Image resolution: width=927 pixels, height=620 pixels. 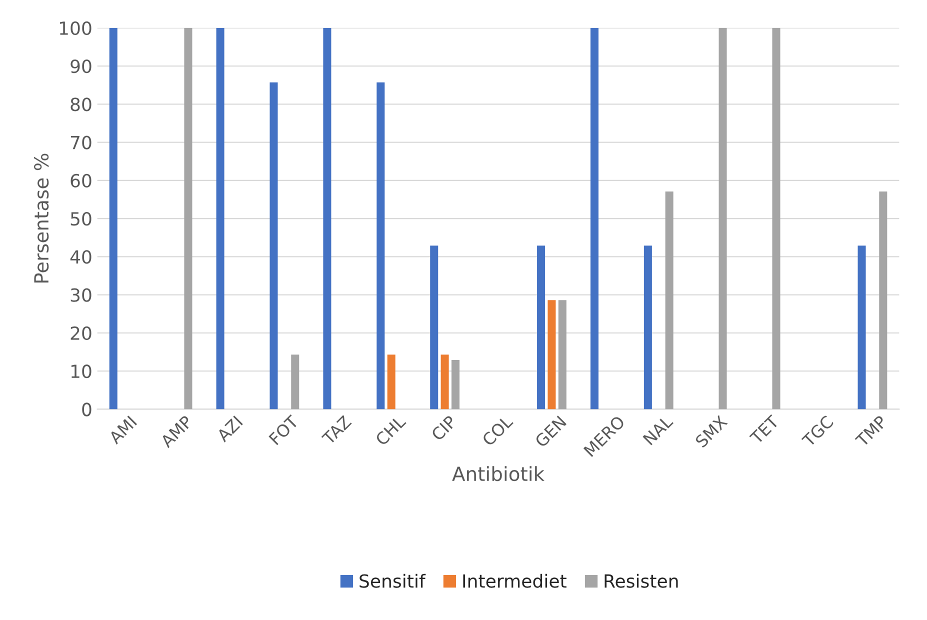 I want to click on y-tick-label: 10, so click(x=81, y=371).